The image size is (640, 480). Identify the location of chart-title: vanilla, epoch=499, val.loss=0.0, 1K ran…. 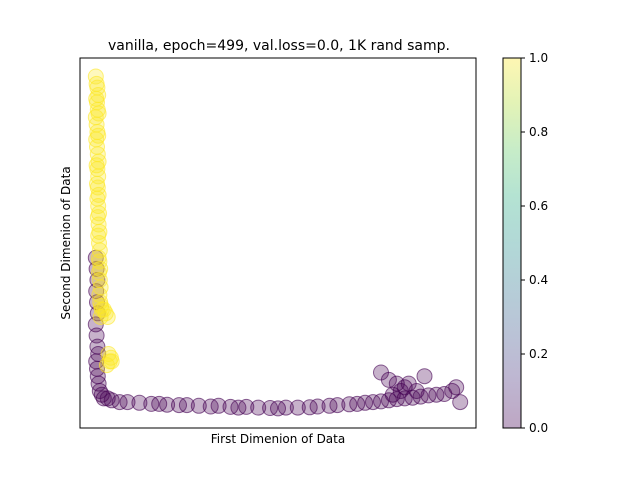
(279, 46).